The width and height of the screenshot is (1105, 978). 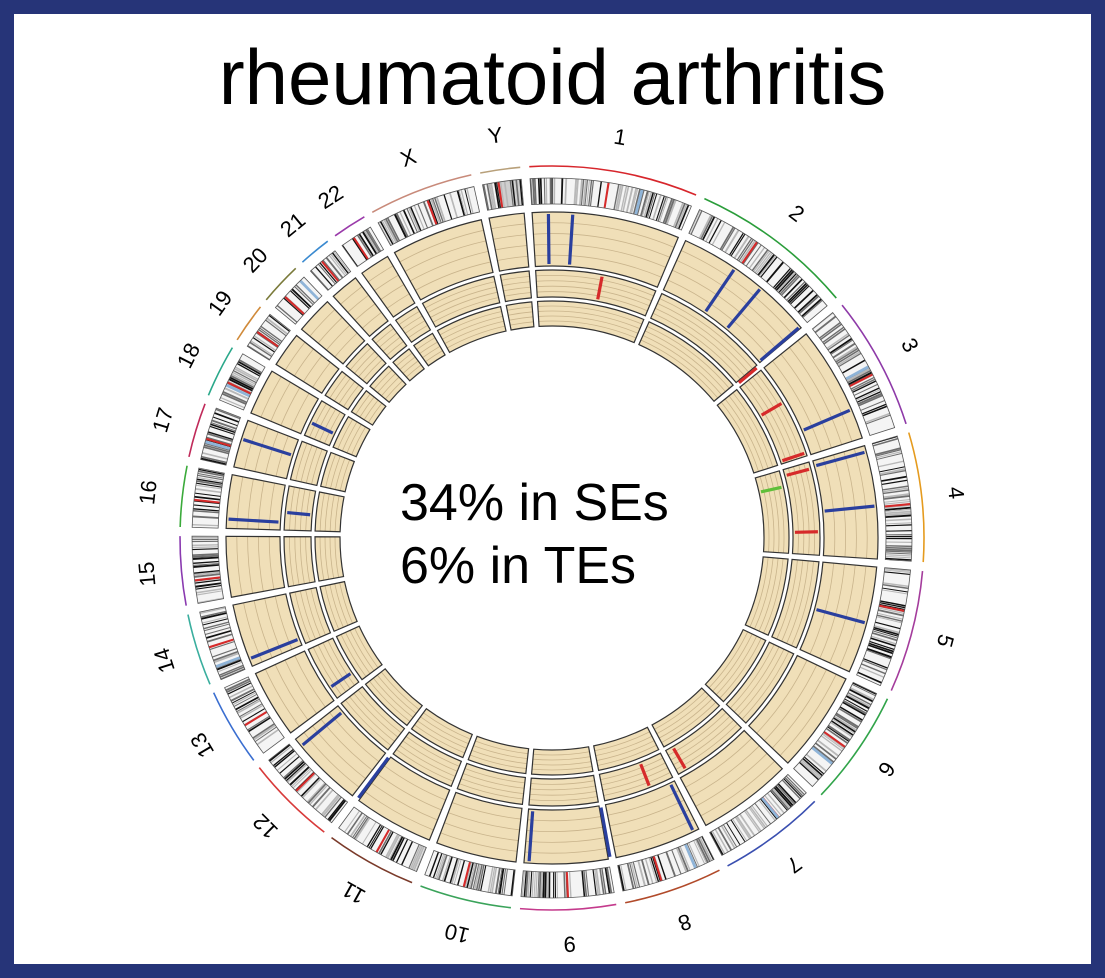 I want to click on gvar-band, so click(x=857, y=373).